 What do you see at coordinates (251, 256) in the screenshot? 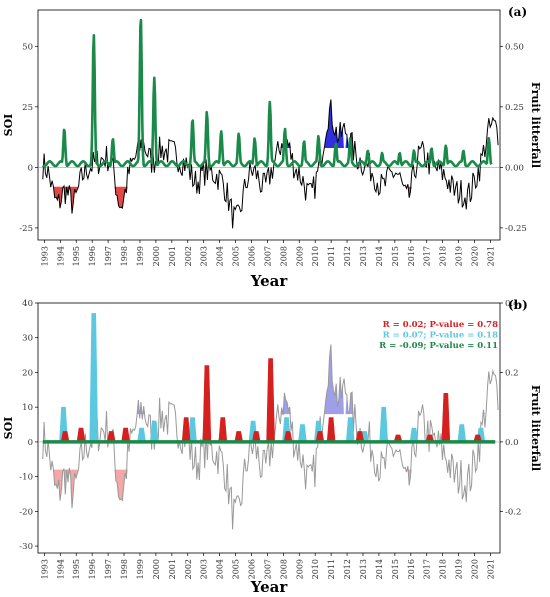
I see `a-x-tick-label-13: 2006` at bounding box center [251, 256].